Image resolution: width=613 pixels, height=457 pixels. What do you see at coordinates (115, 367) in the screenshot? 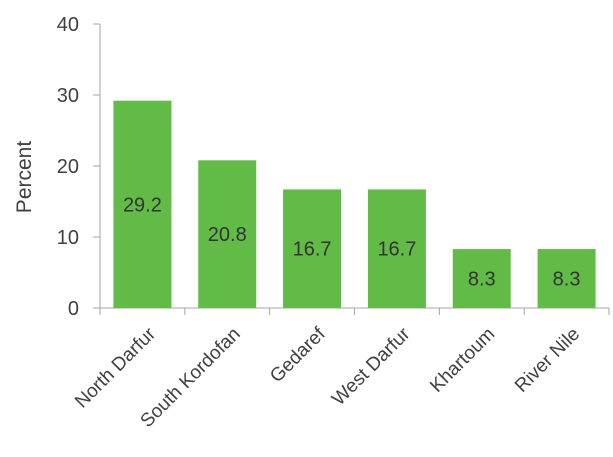
I see `category-label: North Darfur` at bounding box center [115, 367].